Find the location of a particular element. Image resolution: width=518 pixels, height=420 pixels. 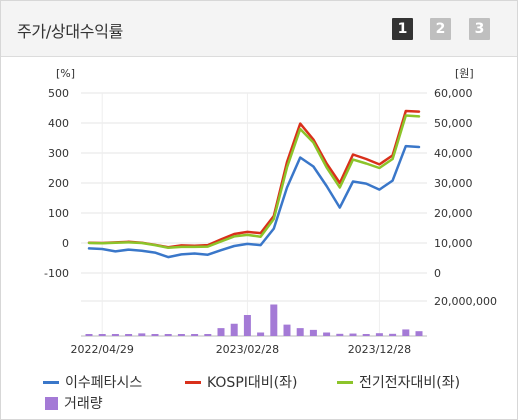

legend-item-electronics: 전기전자대비(좌) is located at coordinates (398, 382).